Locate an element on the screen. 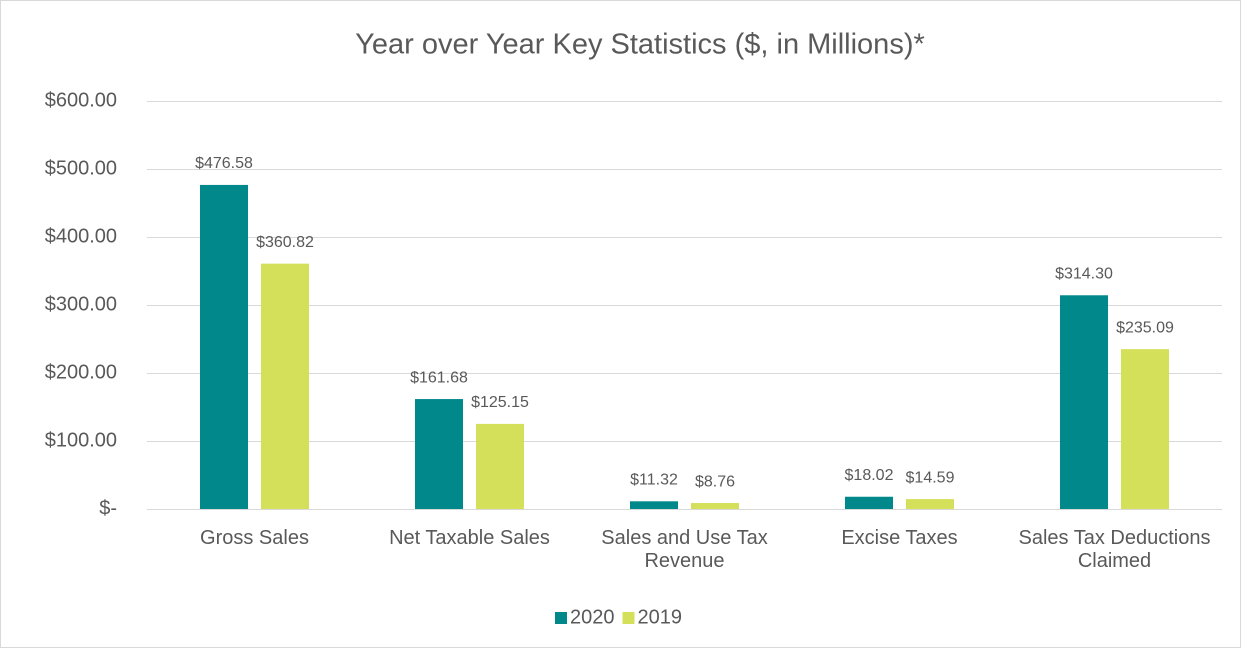 Image resolution: width=1250 pixels, height=649 pixels. x-tick-label: Excise Taxes is located at coordinates (899, 538).